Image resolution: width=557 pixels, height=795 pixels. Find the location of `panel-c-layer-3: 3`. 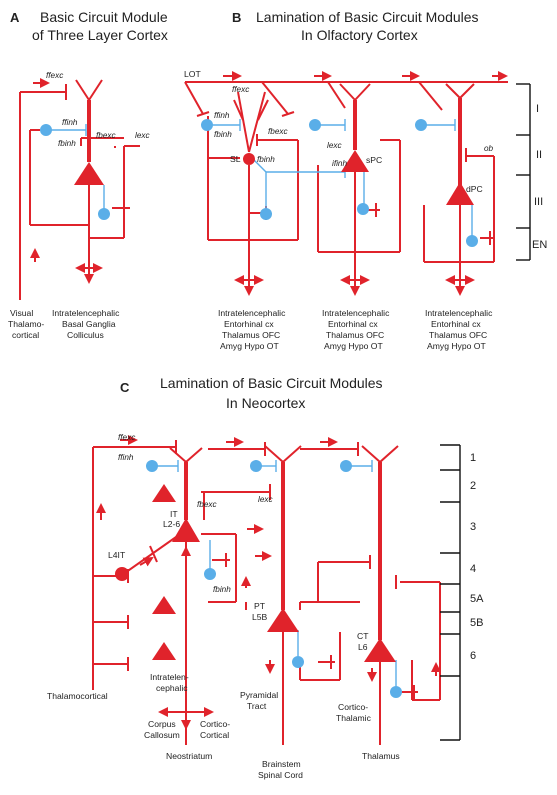

panel-c-layer-3: 3 is located at coordinates (473, 527).